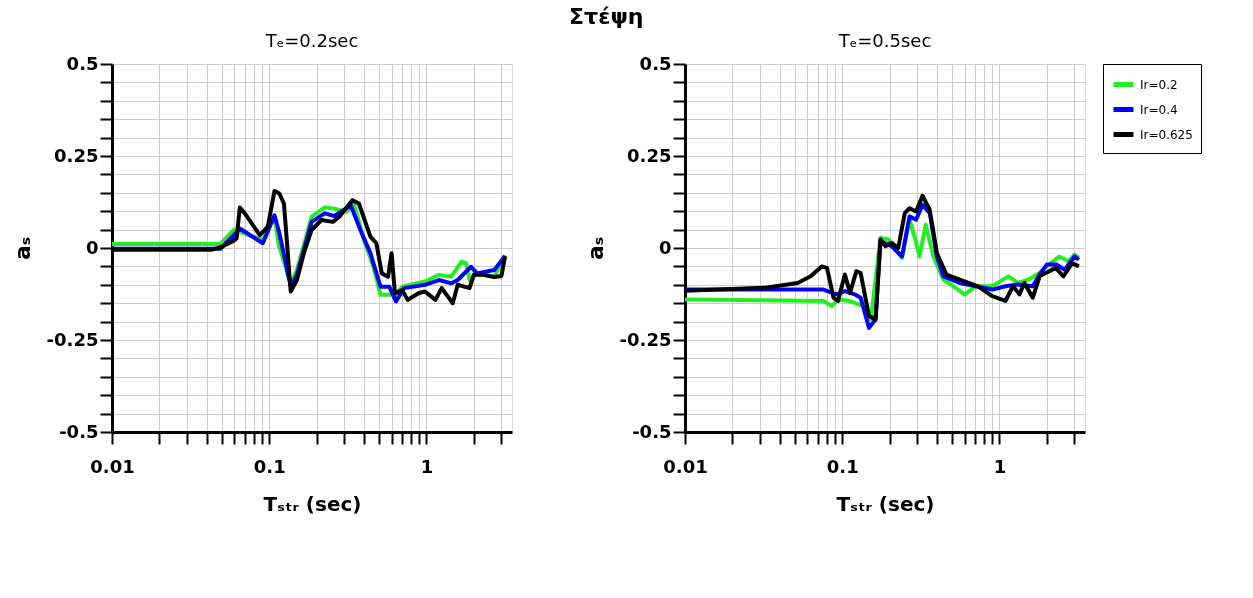 The height and width of the screenshot is (598, 1253). What do you see at coordinates (884, 40) in the screenshot?
I see `chart-title: Tₑ=0.5sec` at bounding box center [884, 40].